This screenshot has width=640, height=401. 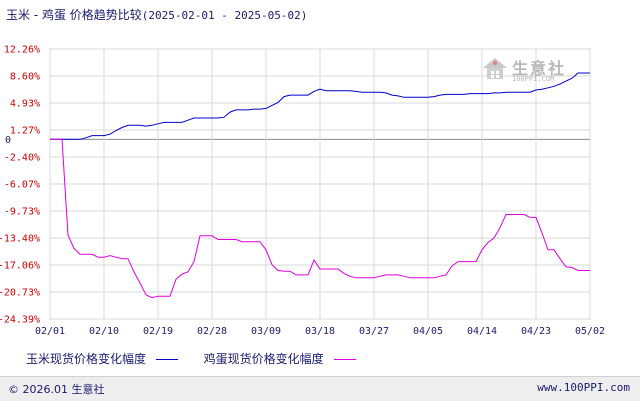 I want to click on y-tick-label: -24.39%, so click(x=20, y=320).